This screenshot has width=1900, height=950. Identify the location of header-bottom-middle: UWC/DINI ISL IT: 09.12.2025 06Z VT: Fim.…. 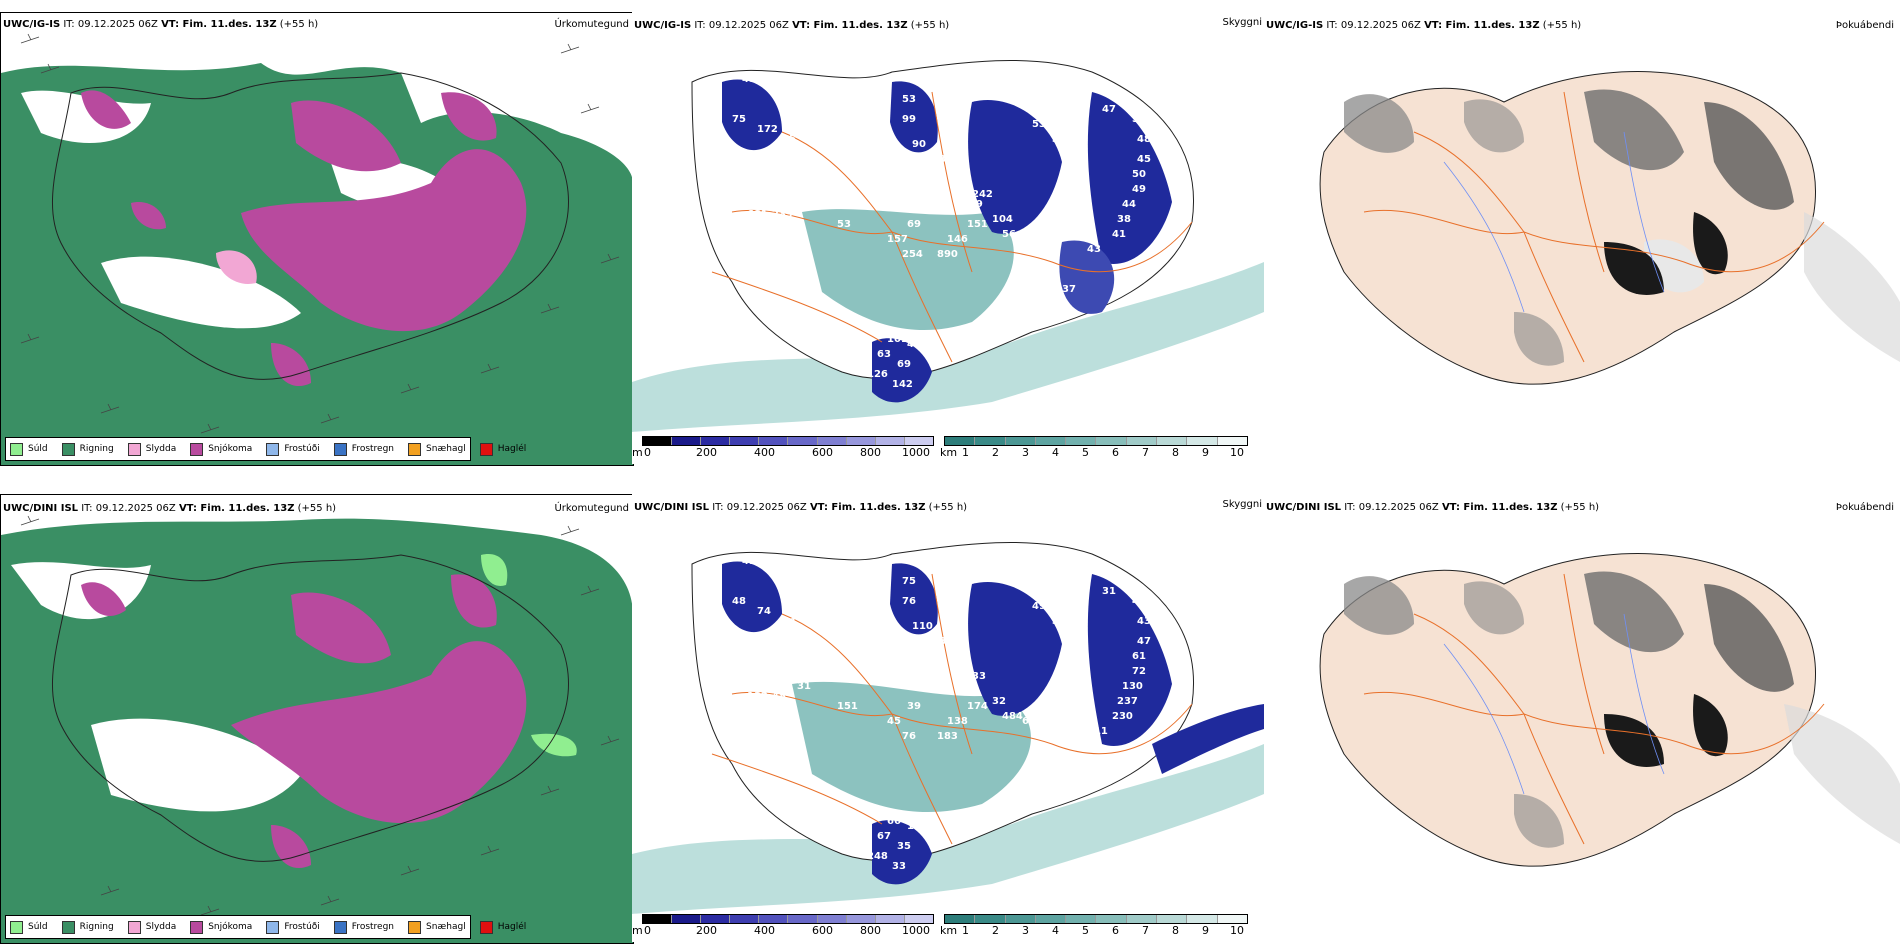
(801, 507).